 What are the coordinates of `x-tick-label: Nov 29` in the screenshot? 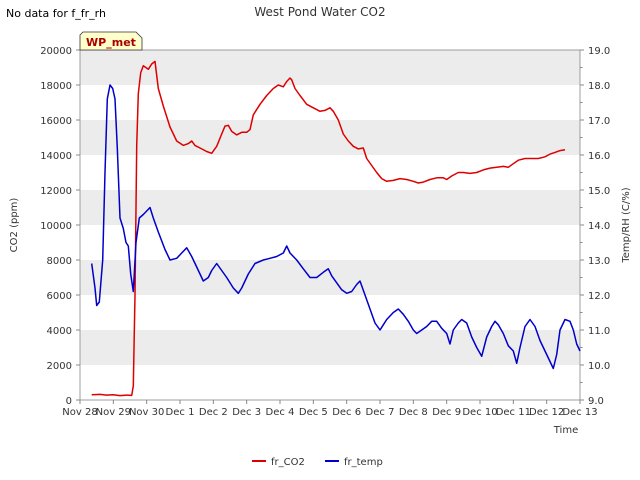 It's located at (113, 412).